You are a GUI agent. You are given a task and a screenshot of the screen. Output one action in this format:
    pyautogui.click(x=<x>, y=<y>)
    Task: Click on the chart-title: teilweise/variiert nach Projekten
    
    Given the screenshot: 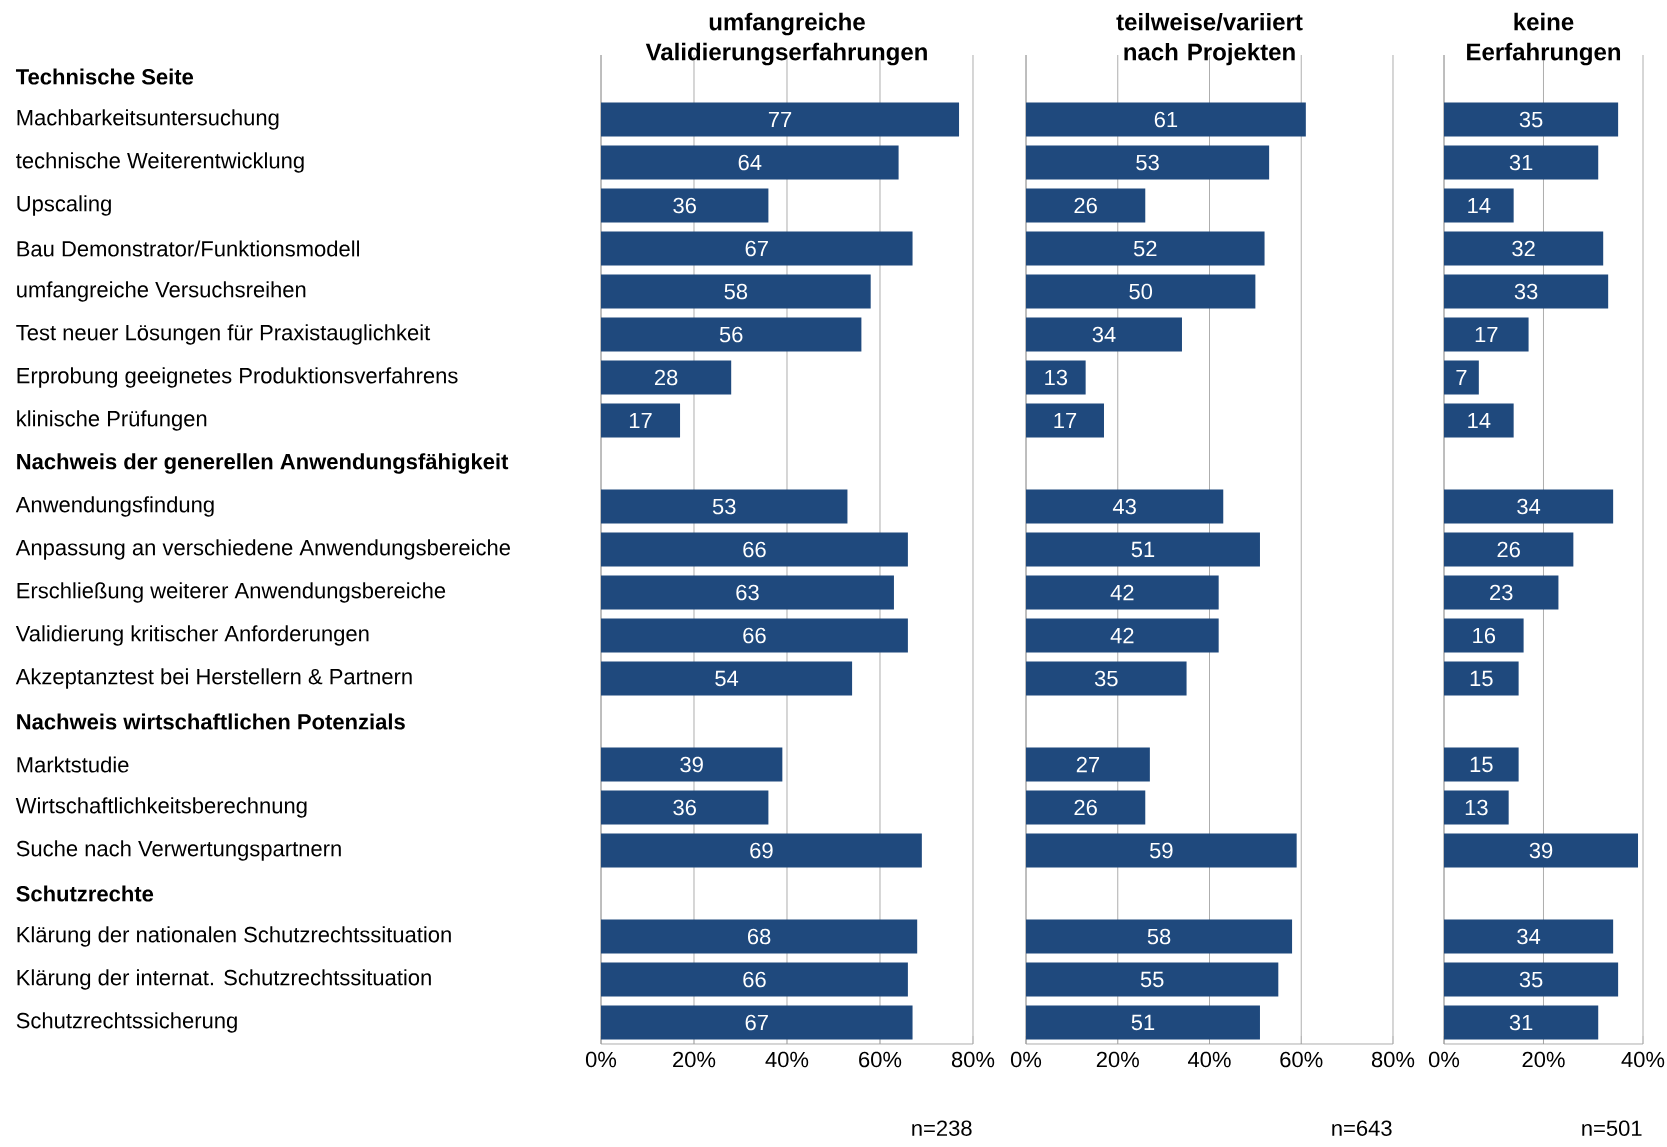 What is the action you would take?
    pyautogui.click(x=1209, y=39)
    